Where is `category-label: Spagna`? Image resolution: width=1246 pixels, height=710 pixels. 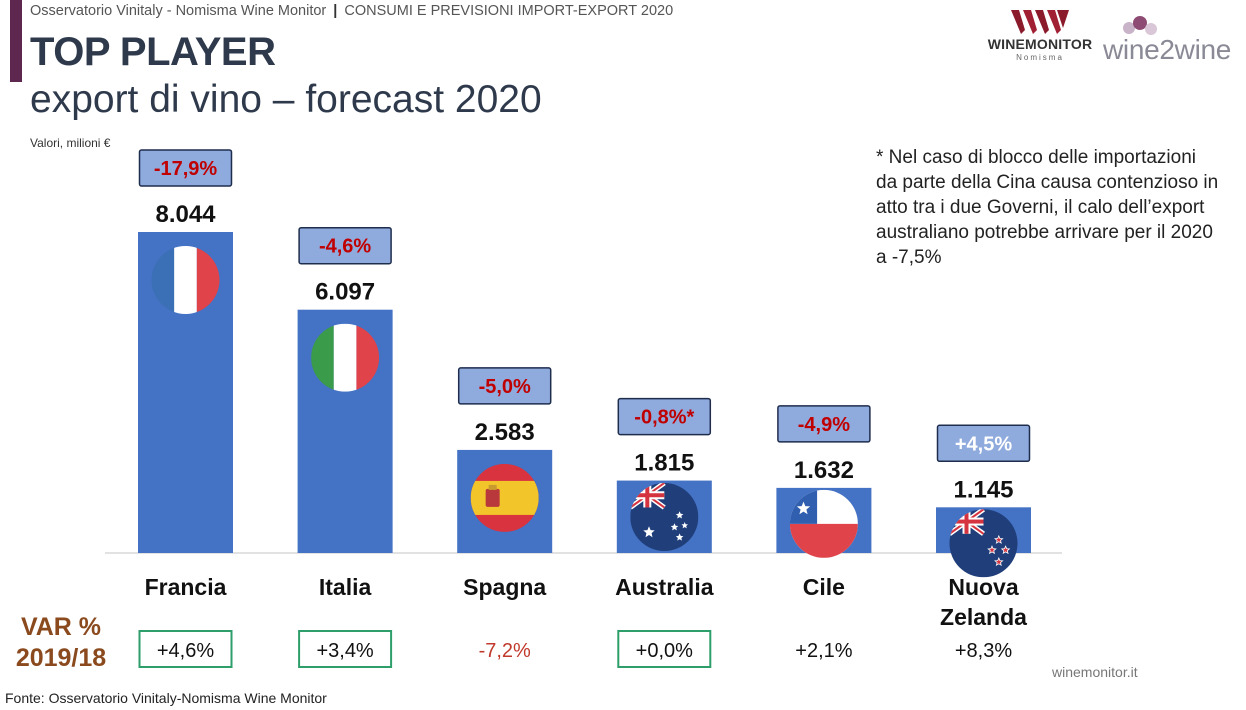
category-label: Spagna is located at coordinates (504, 587).